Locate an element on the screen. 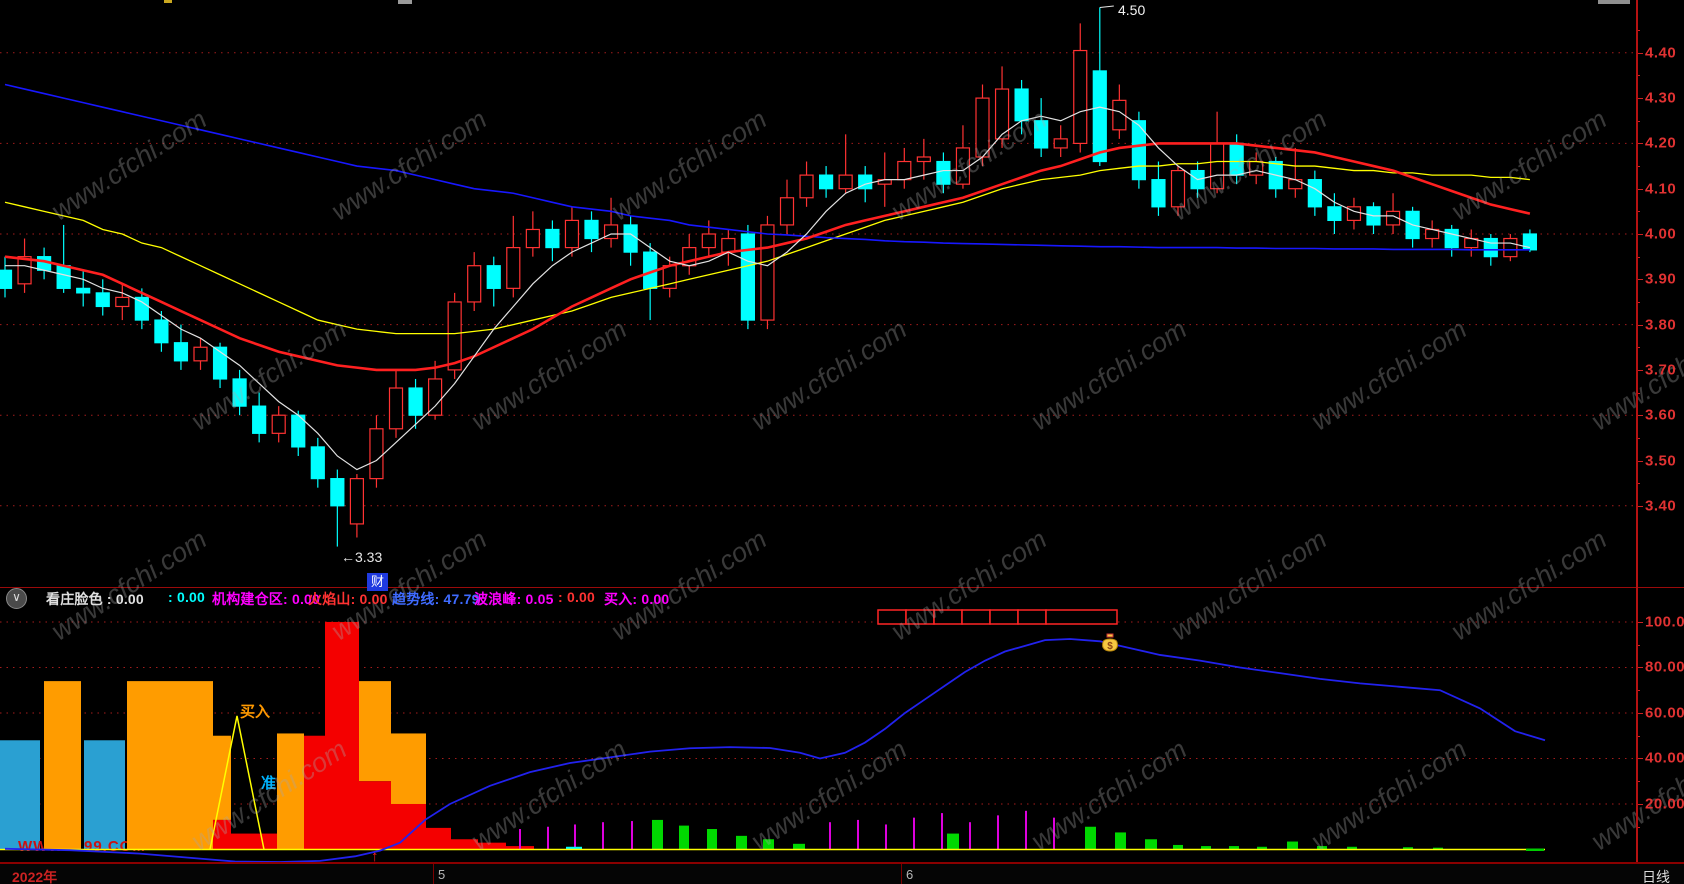 The image size is (1684, 884). cai-signal-badge: 财 is located at coordinates (377, 582).